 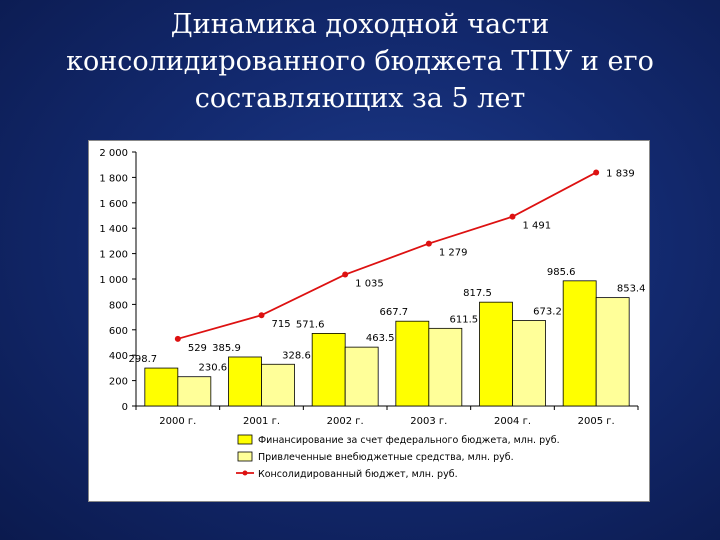 What do you see at coordinates (281, 324) in the screenshot?
I see `line-value-label: 715` at bounding box center [281, 324].